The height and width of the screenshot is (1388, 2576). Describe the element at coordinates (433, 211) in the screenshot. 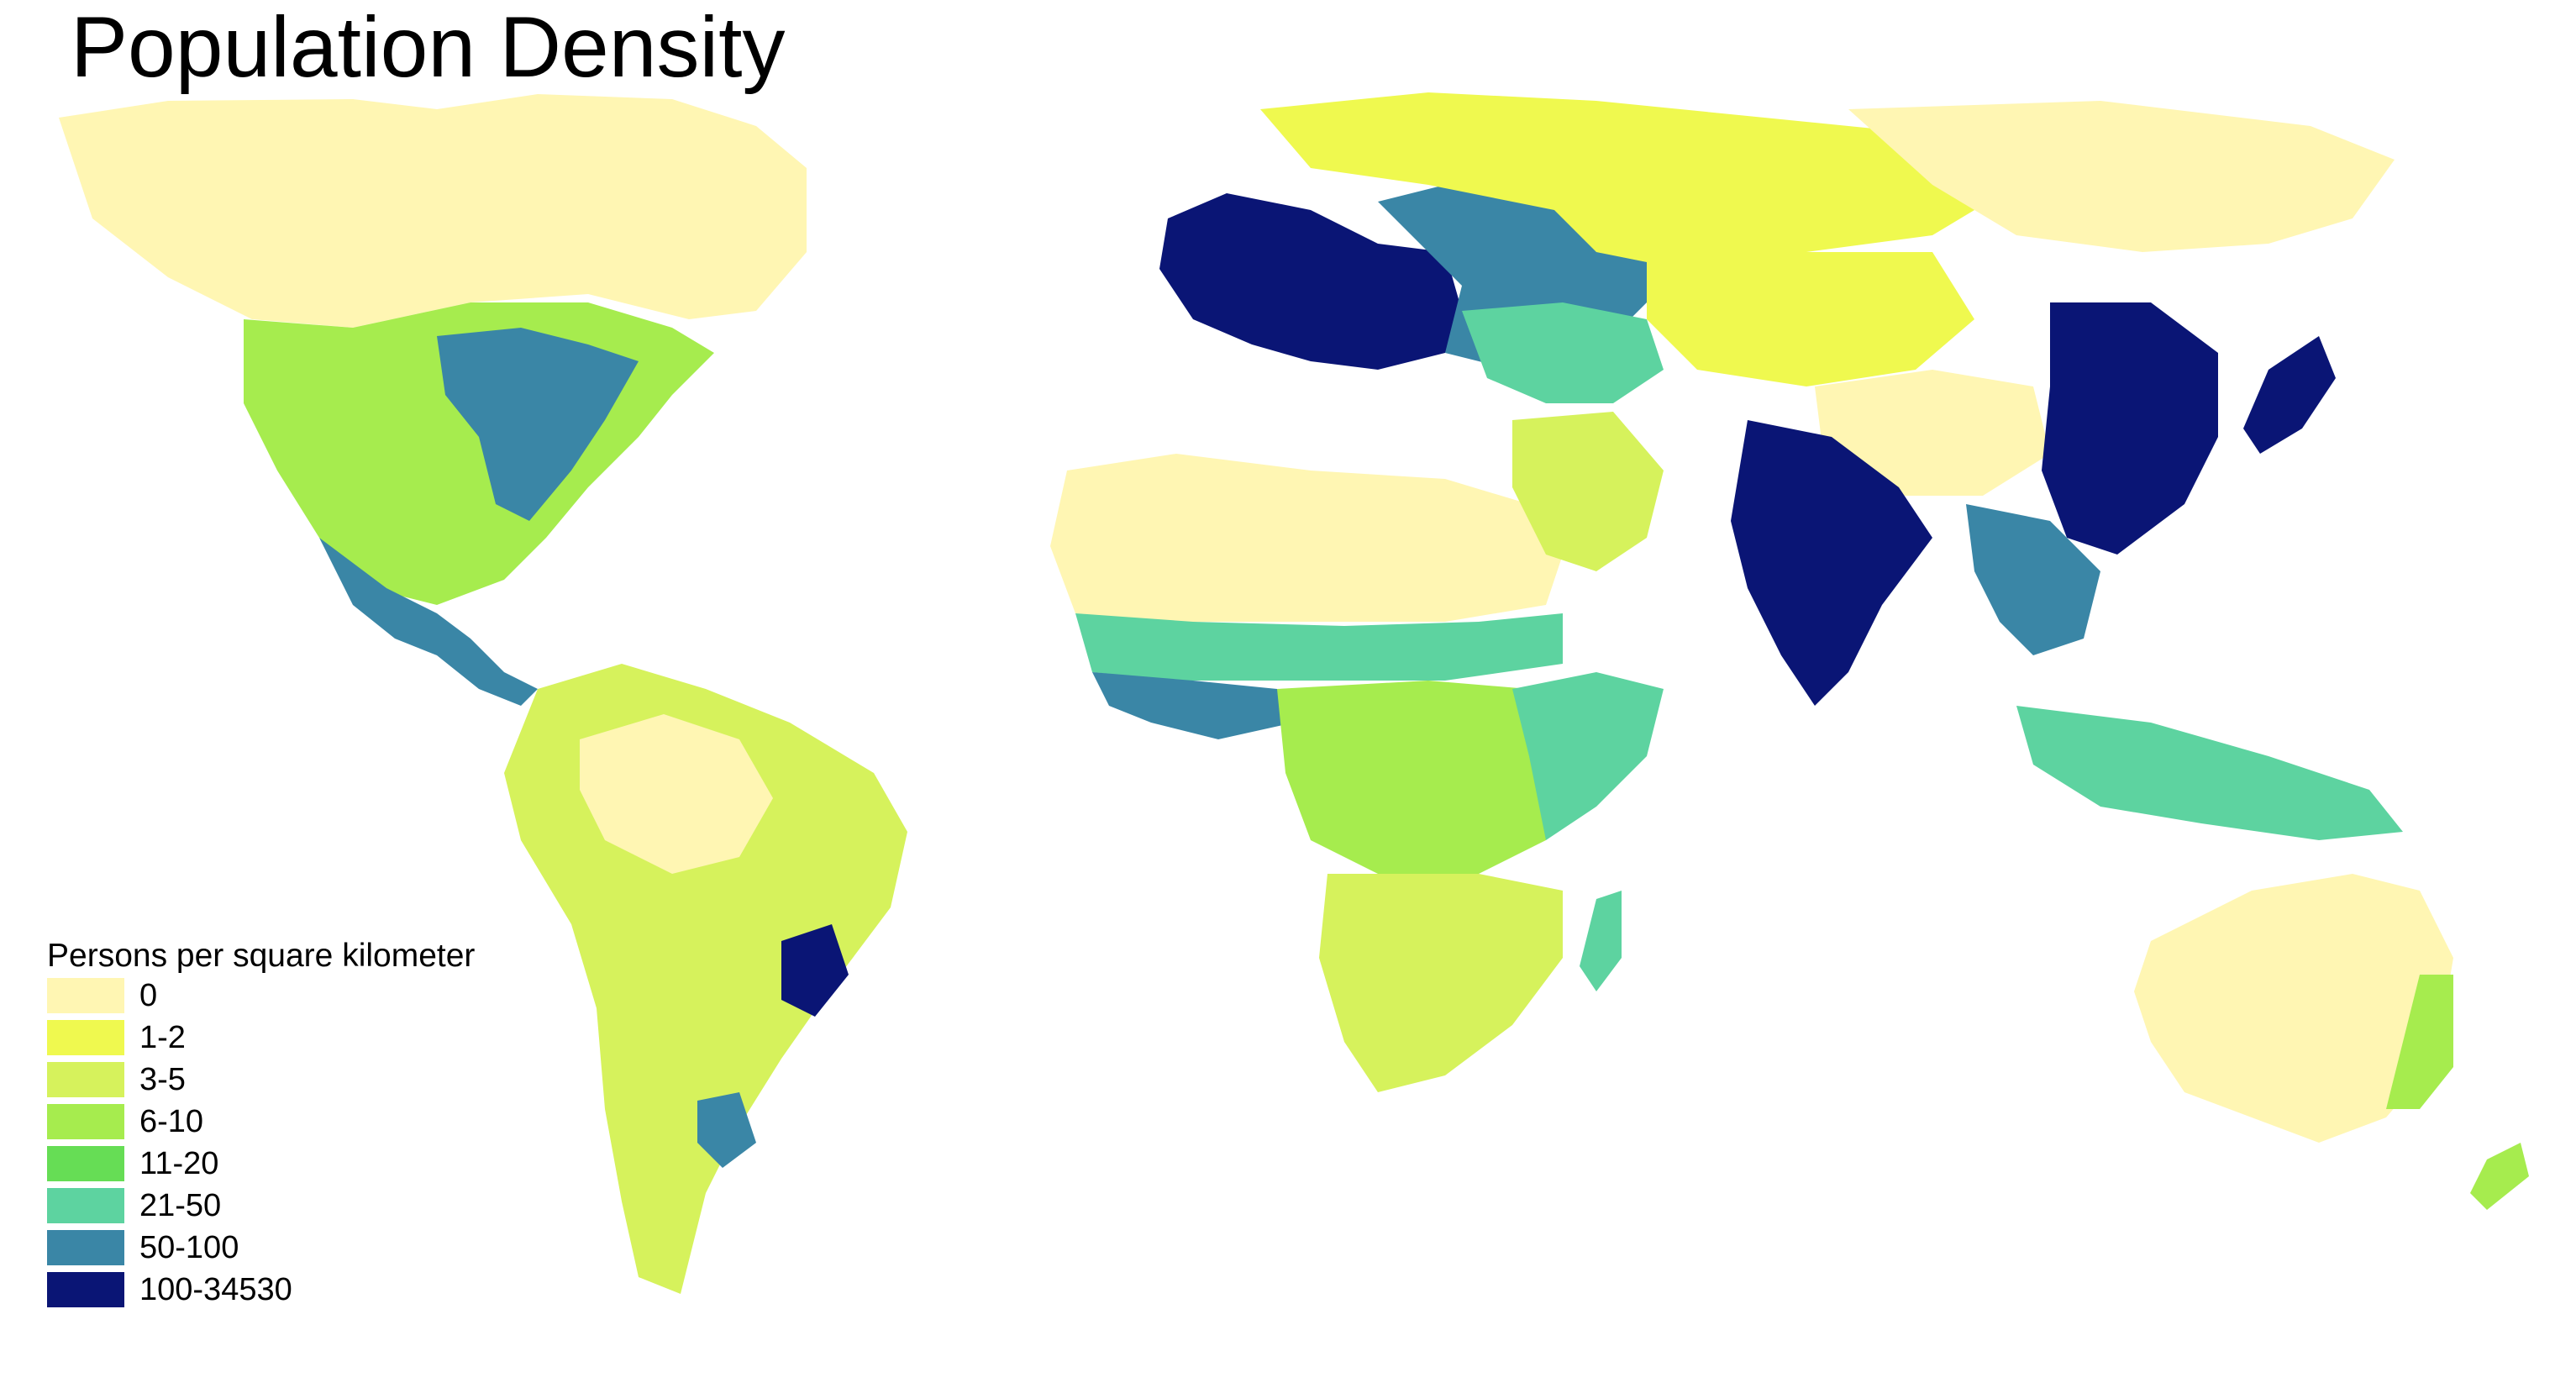

I see `region-north-america-north` at that location.